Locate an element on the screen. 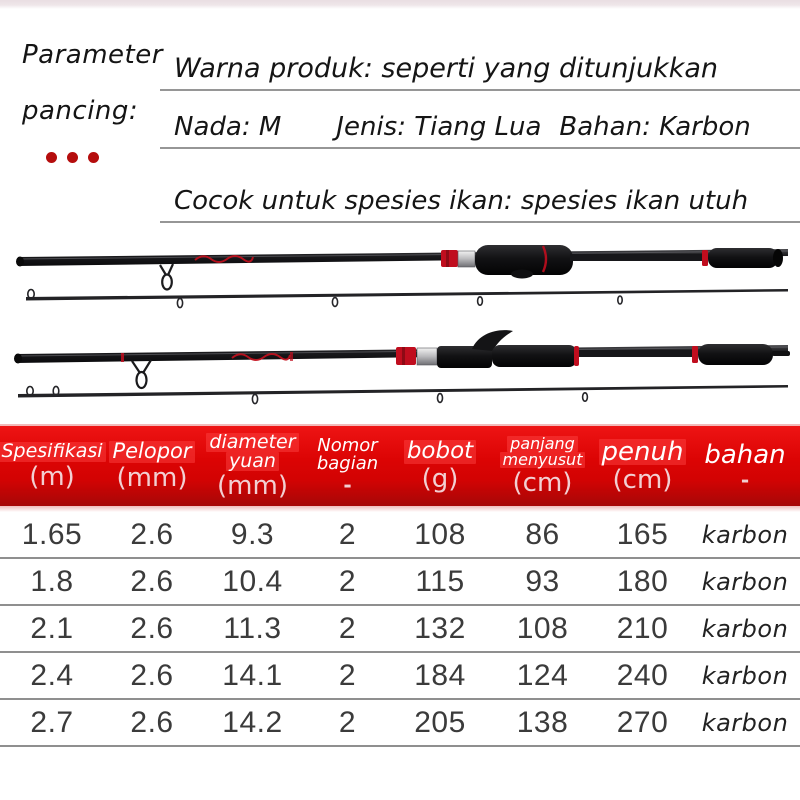  column-header-2: Pelopor (mm) is located at coordinates (152, 466).